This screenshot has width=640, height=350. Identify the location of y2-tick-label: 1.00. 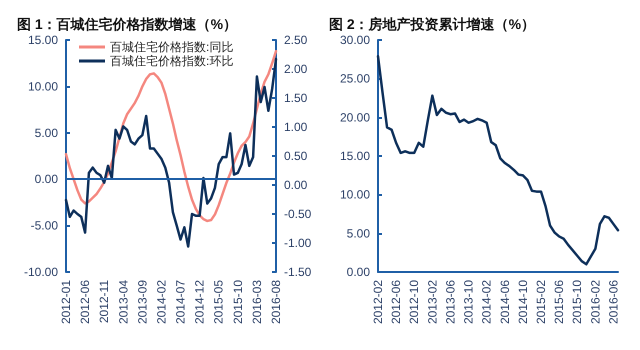
(296, 127).